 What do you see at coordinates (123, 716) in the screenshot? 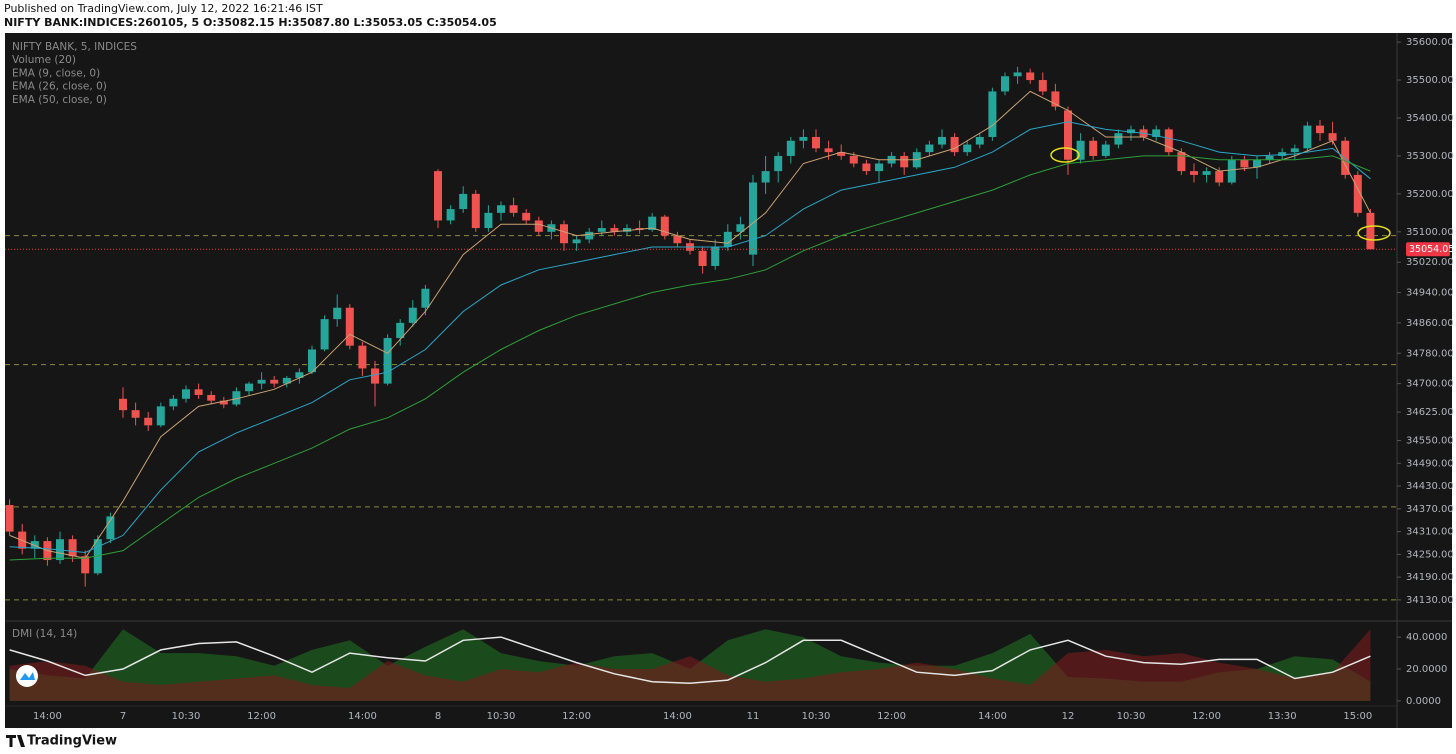
I see `x-tick-label: 7` at bounding box center [123, 716].